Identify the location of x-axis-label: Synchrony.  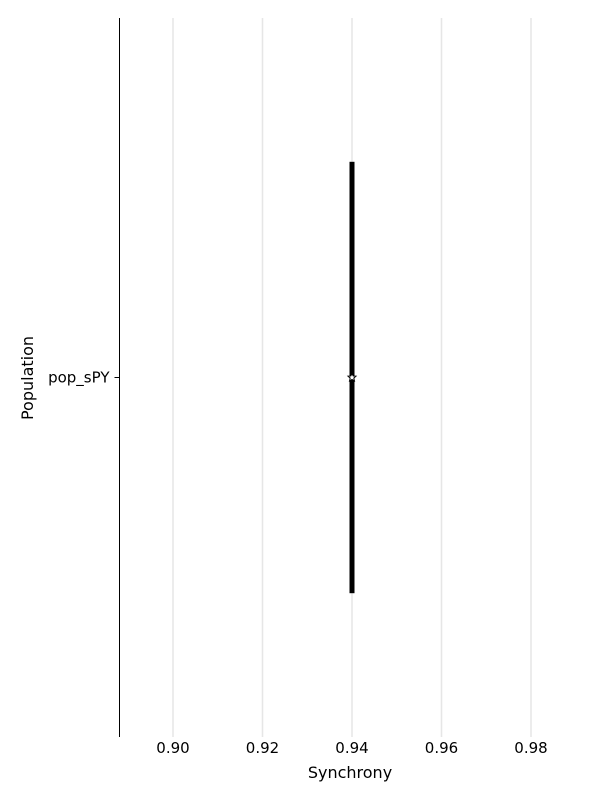
(350, 772).